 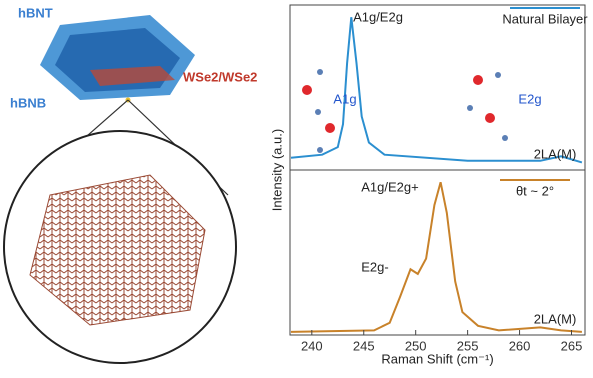 I want to click on peak-label: E2g-, so click(x=374, y=266).